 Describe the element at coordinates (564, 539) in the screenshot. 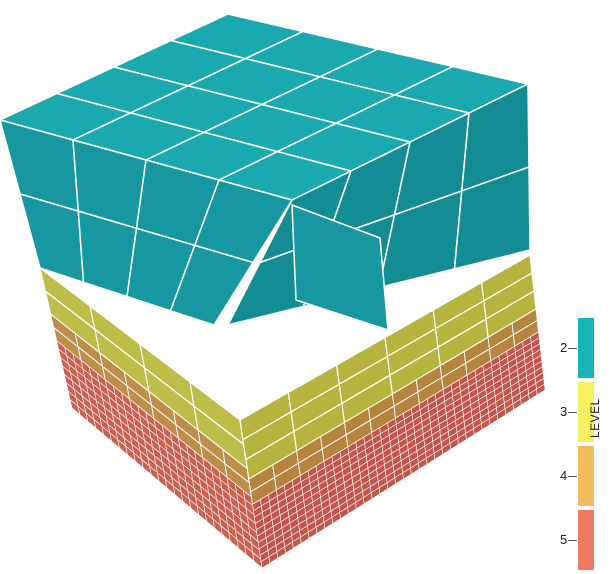

I see `legend-label-level-5: 5` at that location.